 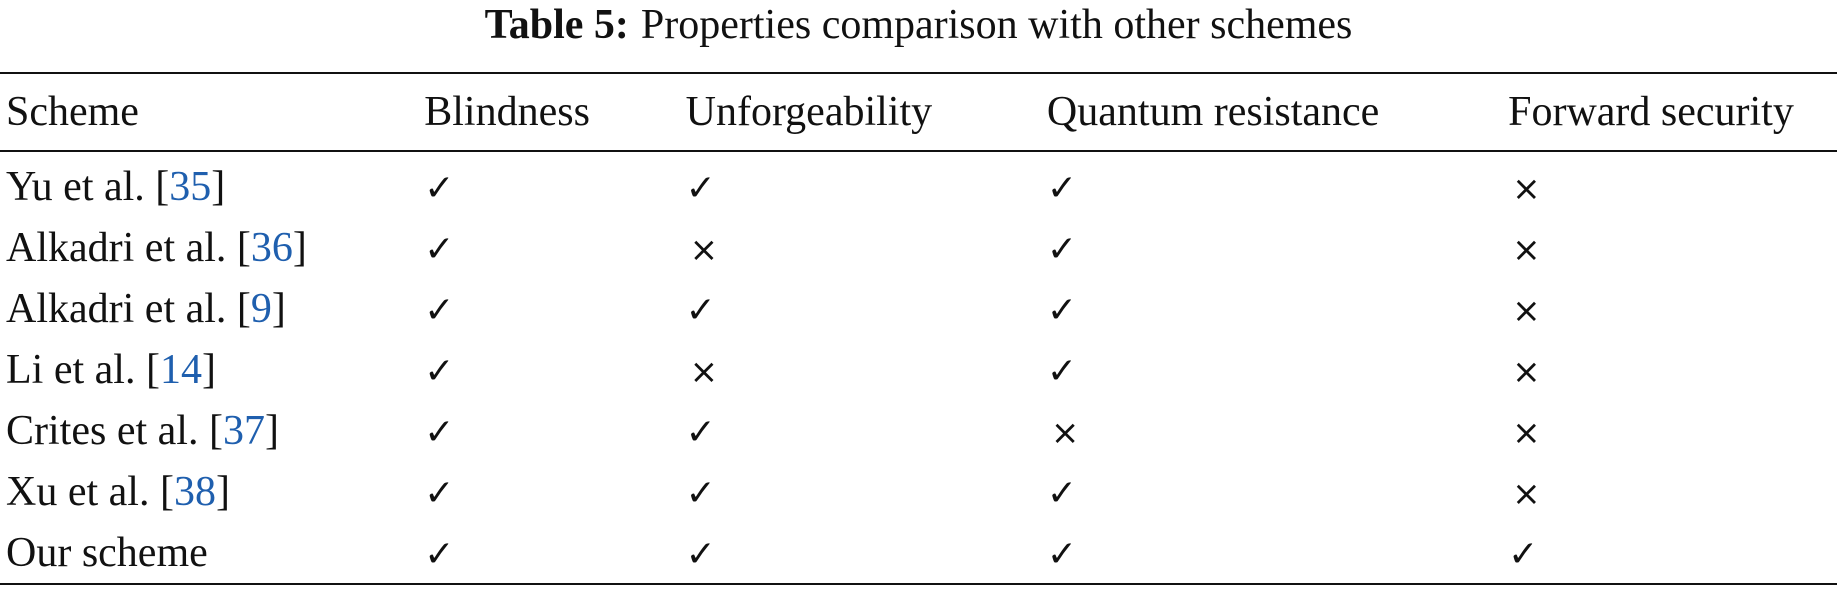 What do you see at coordinates (190, 186) in the screenshot?
I see `reference-link: 35` at bounding box center [190, 186].